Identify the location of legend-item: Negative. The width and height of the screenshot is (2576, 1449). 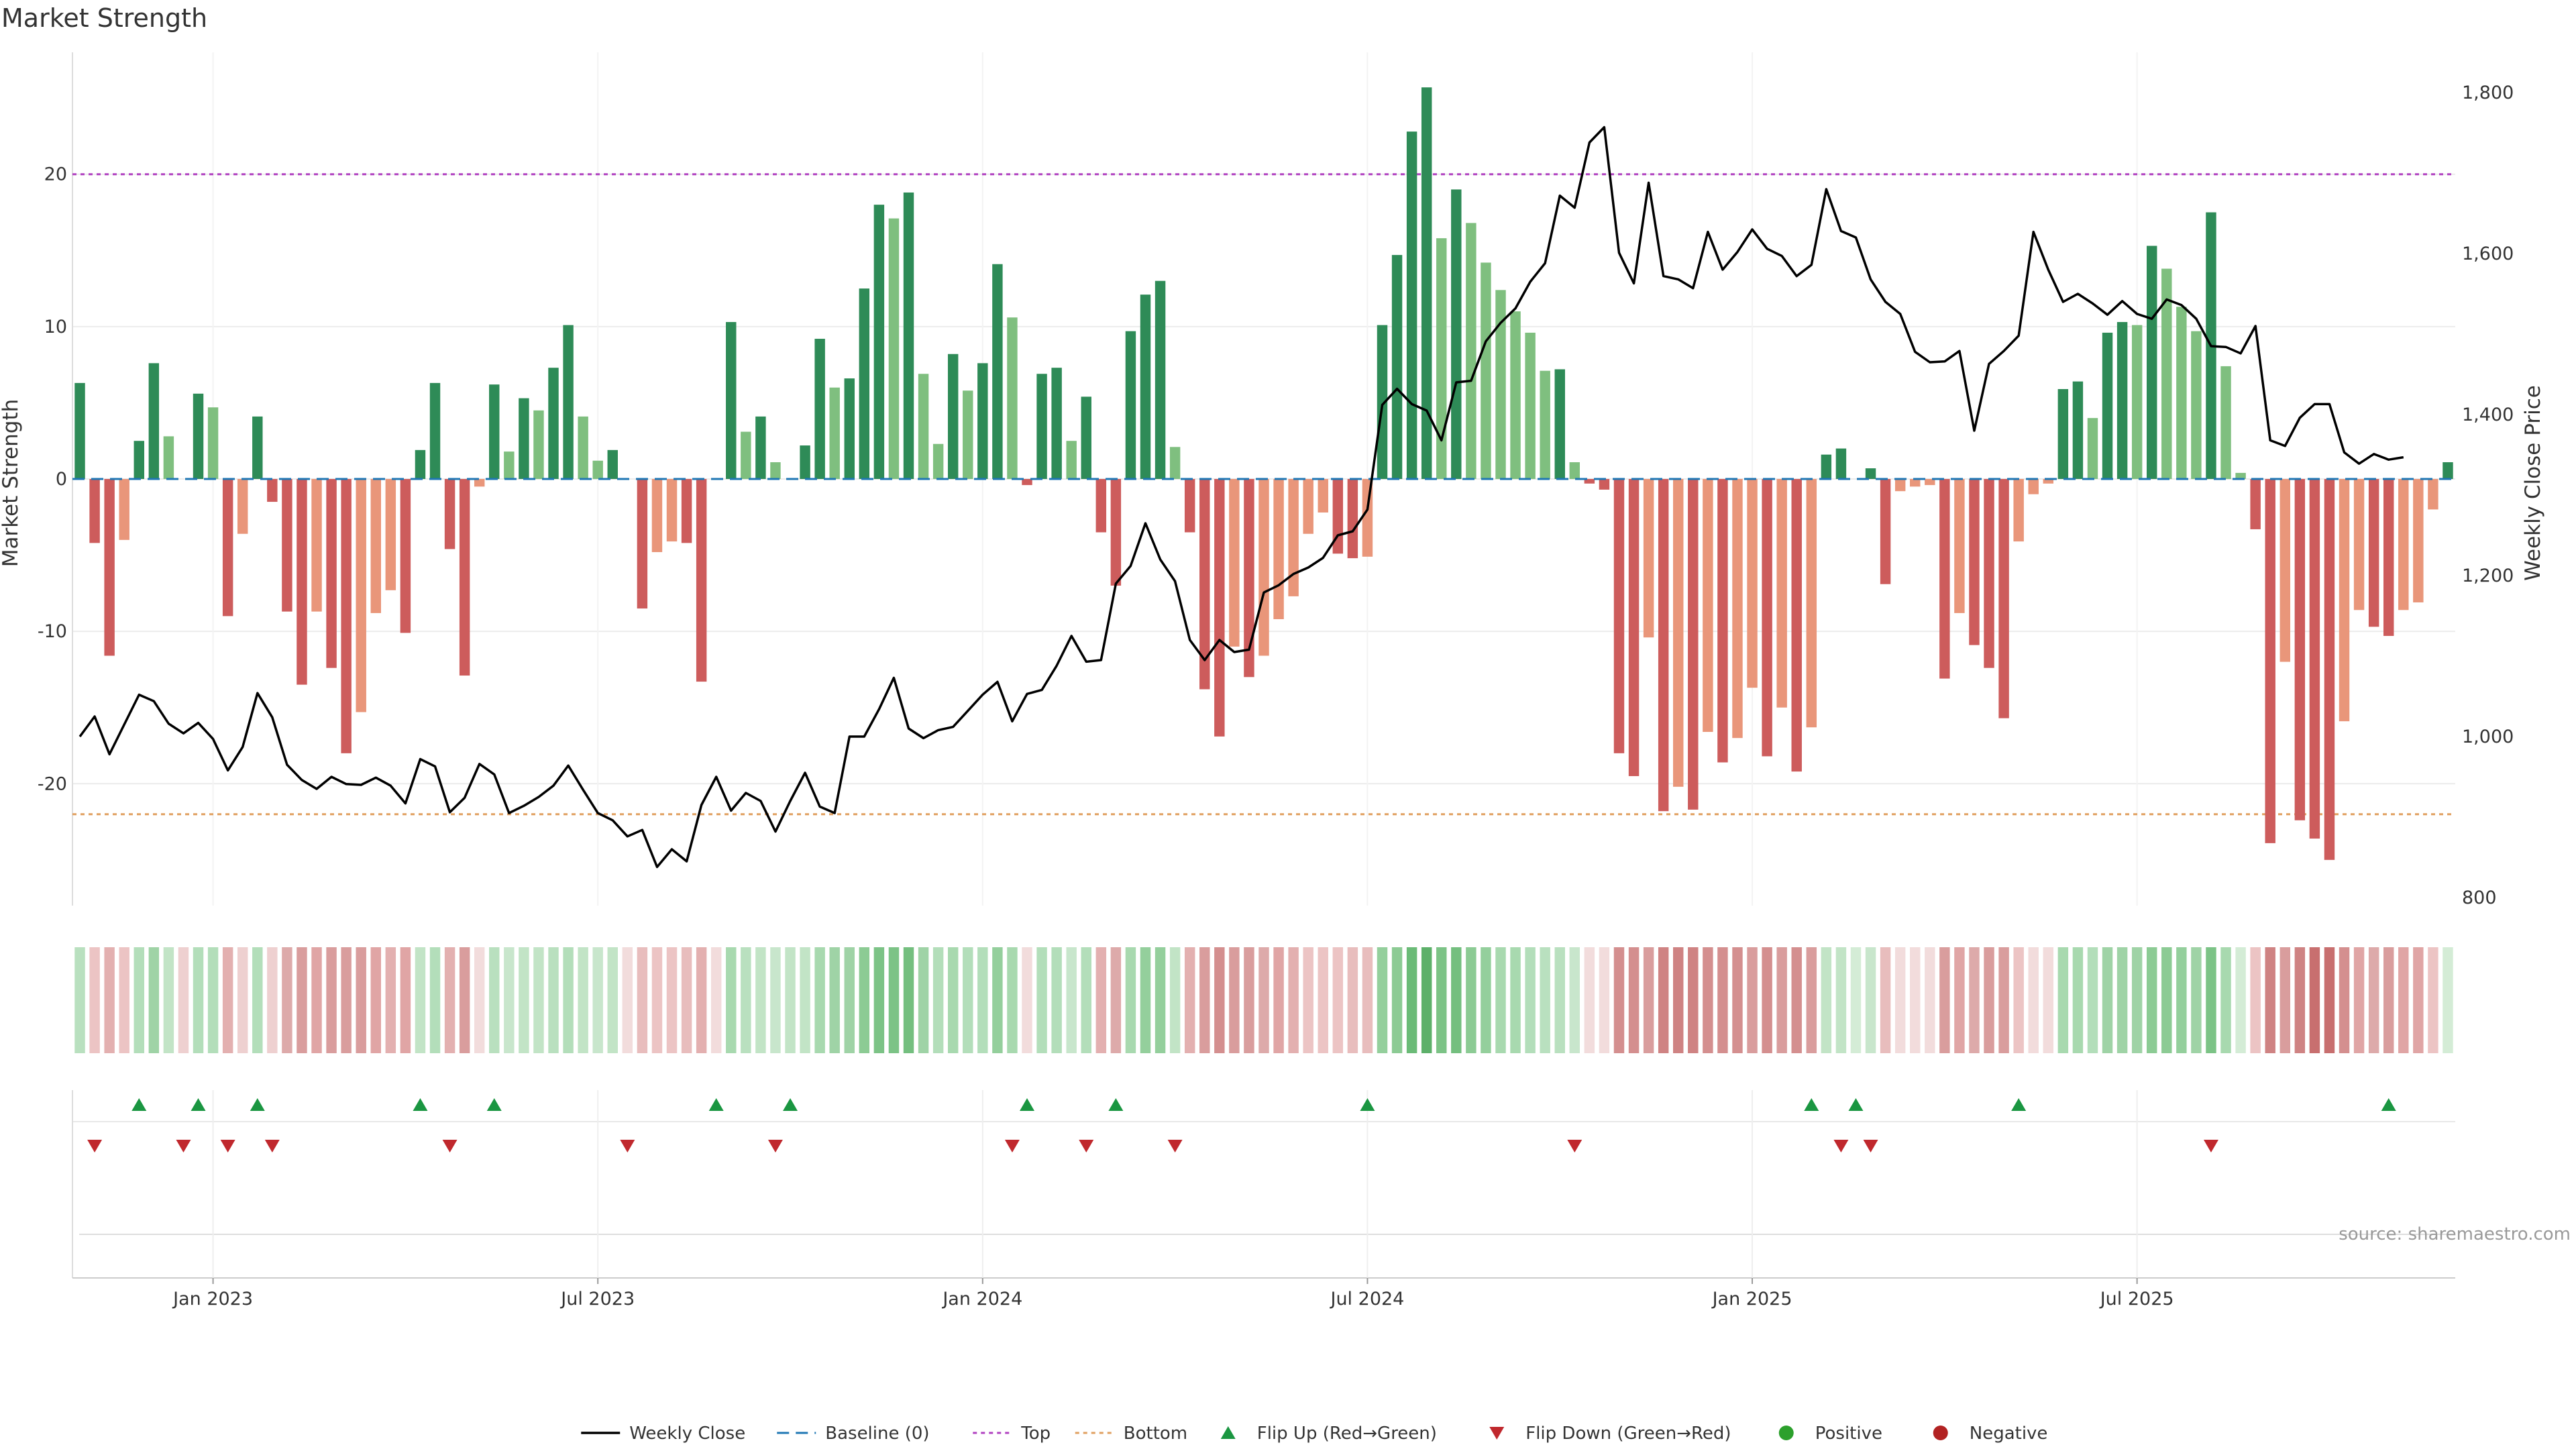
(1990, 1434).